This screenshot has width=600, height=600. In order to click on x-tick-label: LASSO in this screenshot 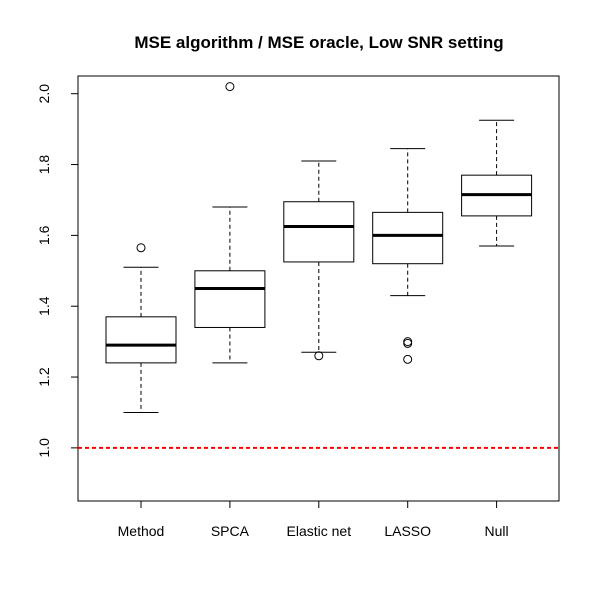, I will do `click(407, 531)`.